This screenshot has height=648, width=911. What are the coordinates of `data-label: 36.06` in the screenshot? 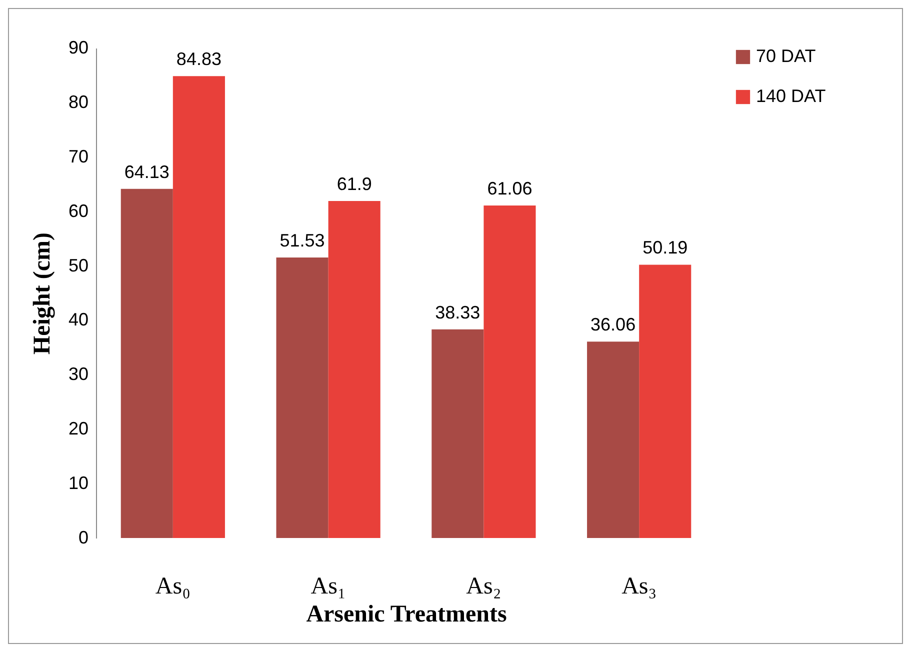 It's located at (613, 324).